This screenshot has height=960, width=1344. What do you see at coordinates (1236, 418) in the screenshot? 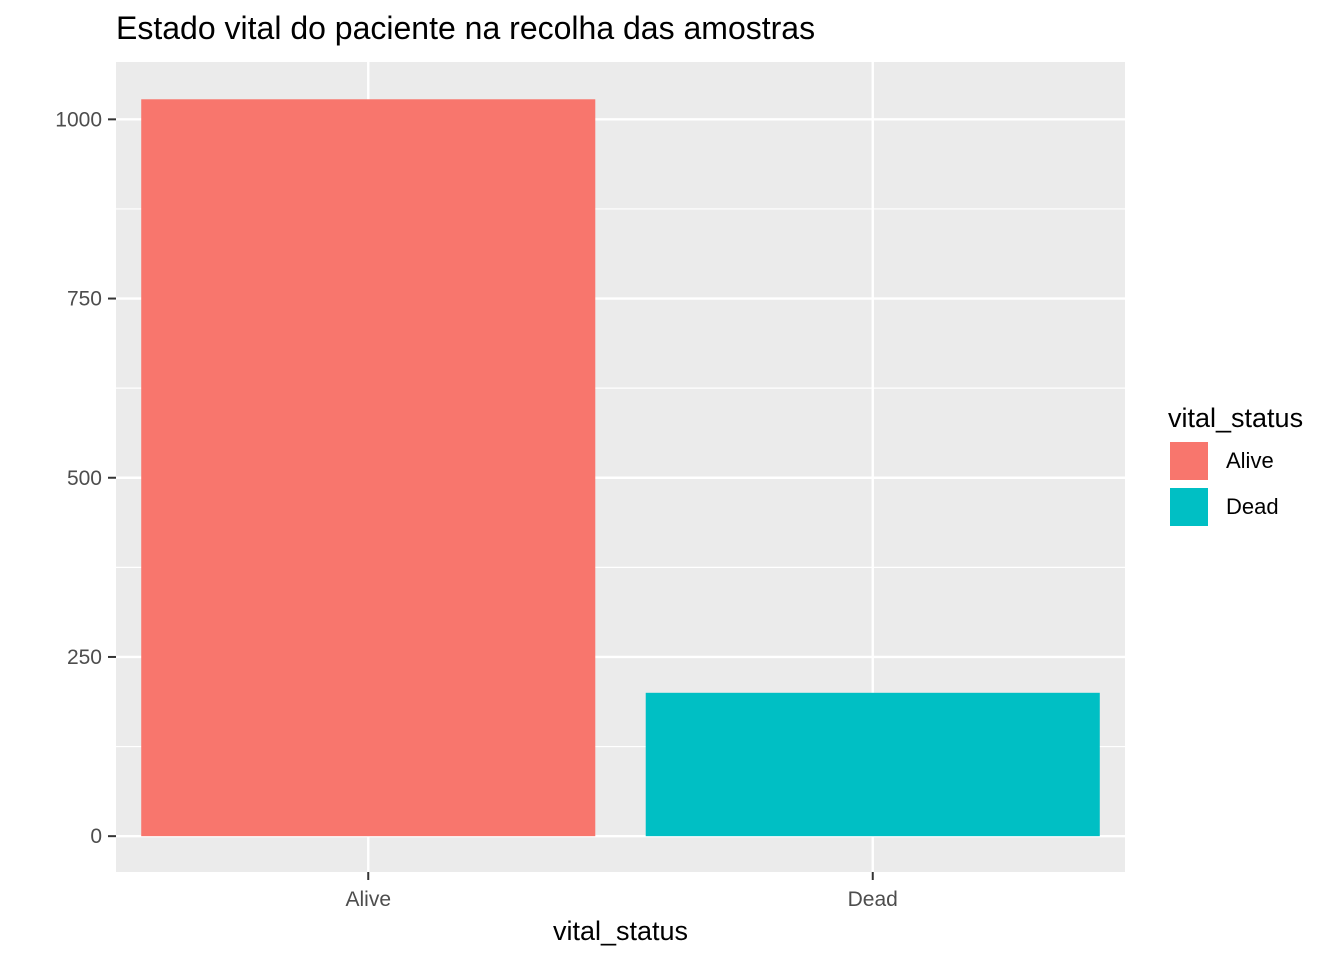
I see `legend-title: vital_status` at bounding box center [1236, 418].